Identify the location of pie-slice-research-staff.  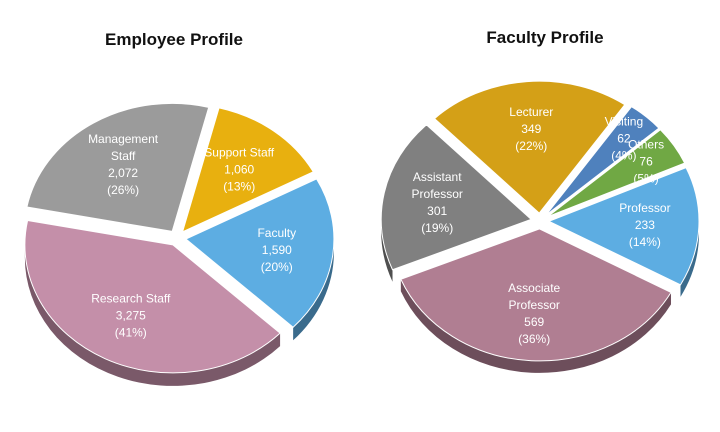
(152, 296).